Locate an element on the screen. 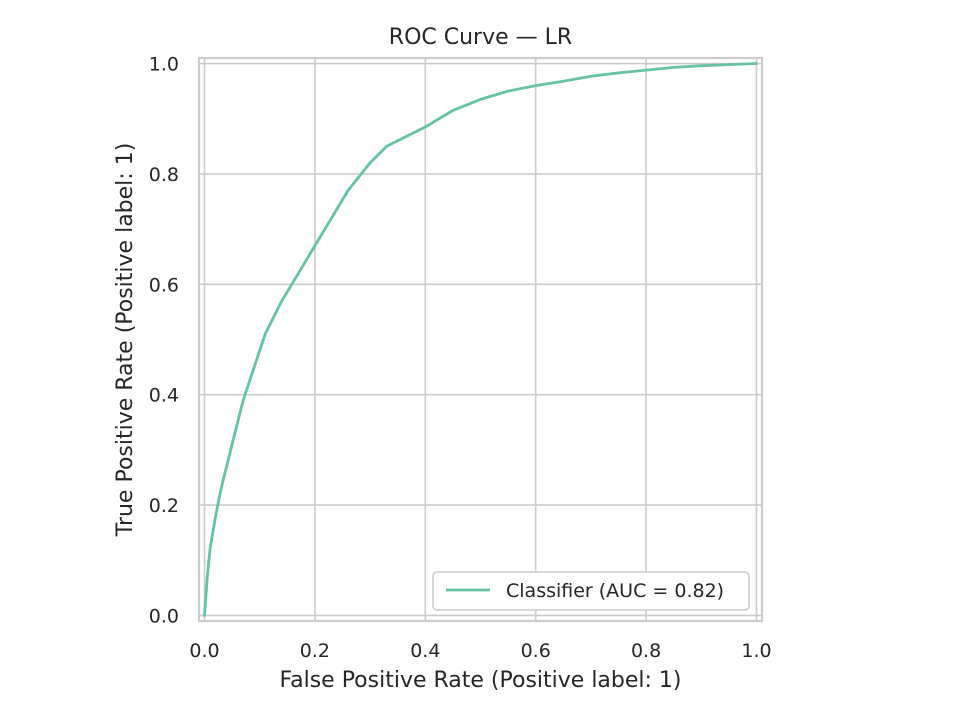 This screenshot has height=720, width=960. legend-box is located at coordinates (591, 591).